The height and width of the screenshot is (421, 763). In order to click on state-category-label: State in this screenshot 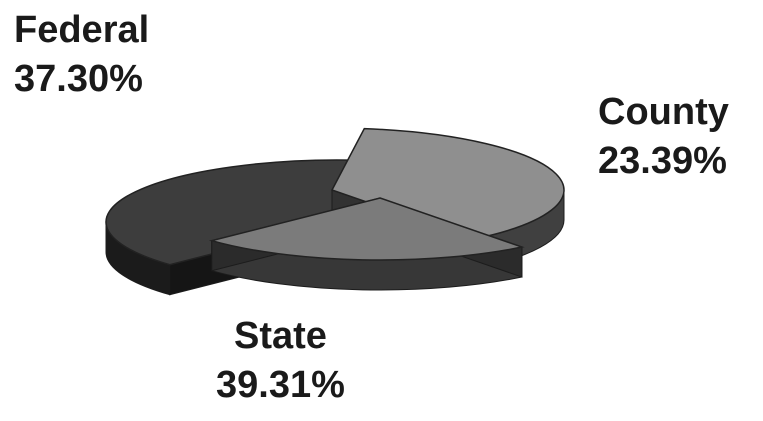, I will do `click(280, 336)`.